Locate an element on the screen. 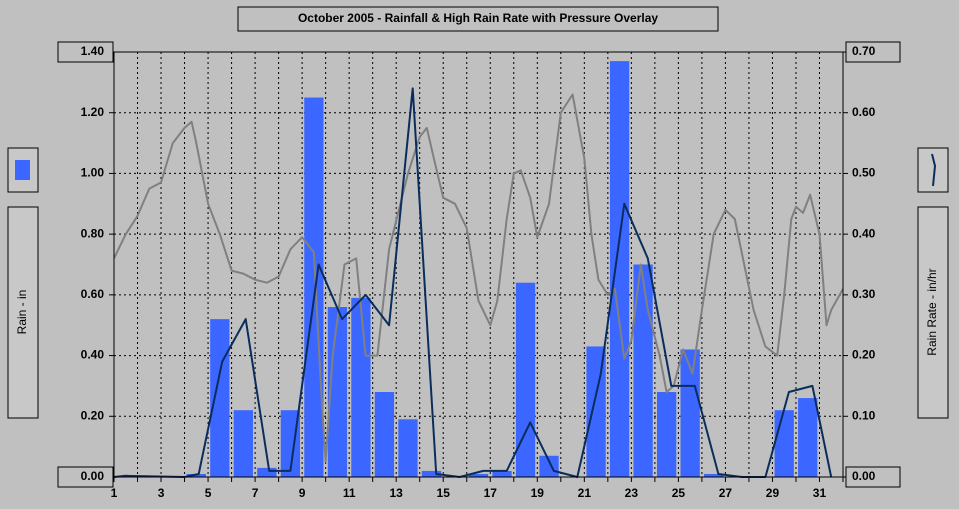  x-tick-label: 27 is located at coordinates (726, 493).